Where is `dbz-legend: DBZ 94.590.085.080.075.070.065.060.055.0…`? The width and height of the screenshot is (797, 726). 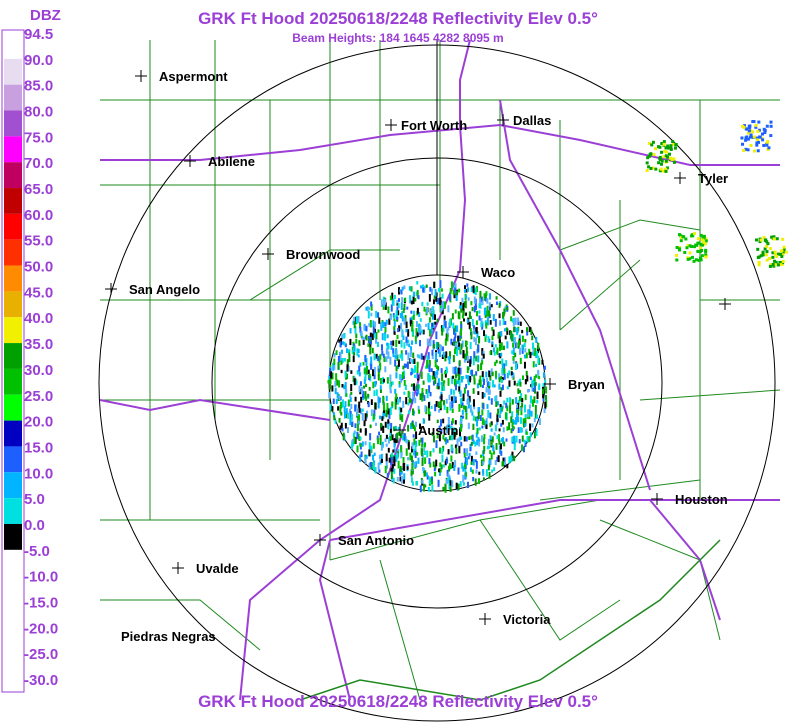
dbz-legend: DBZ 94.590.085.080.075.070.065.060.055.0… is located at coordinates (31, 350).